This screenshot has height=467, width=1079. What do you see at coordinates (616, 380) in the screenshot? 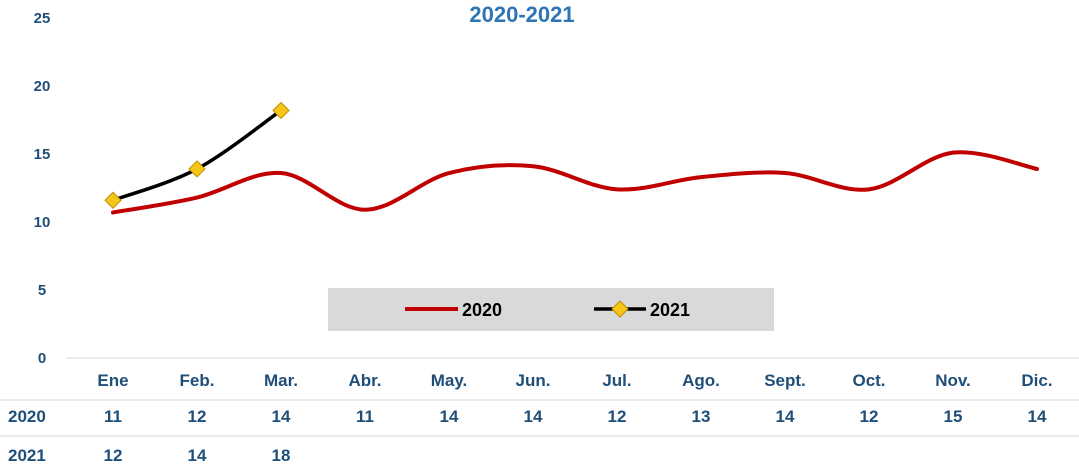
I see `category-label: Jul.` at bounding box center [616, 380].